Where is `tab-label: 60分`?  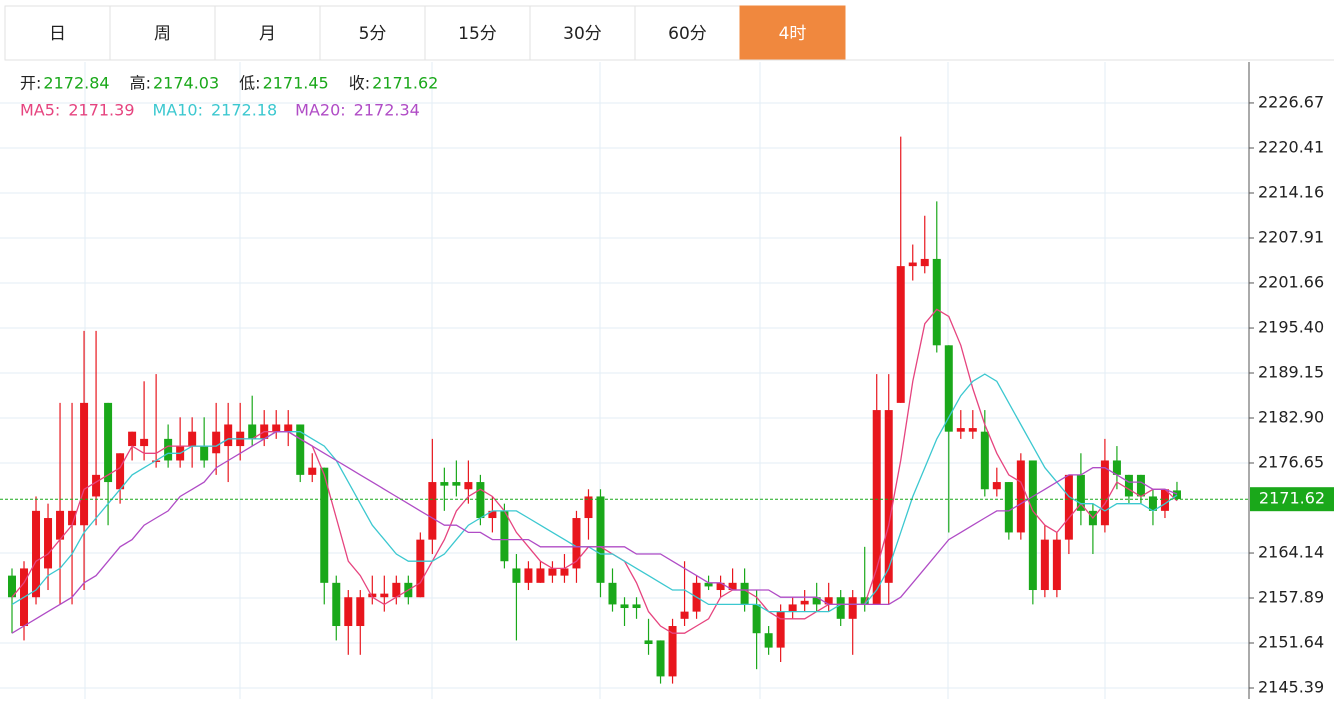
tab-label: 60分 is located at coordinates (687, 34).